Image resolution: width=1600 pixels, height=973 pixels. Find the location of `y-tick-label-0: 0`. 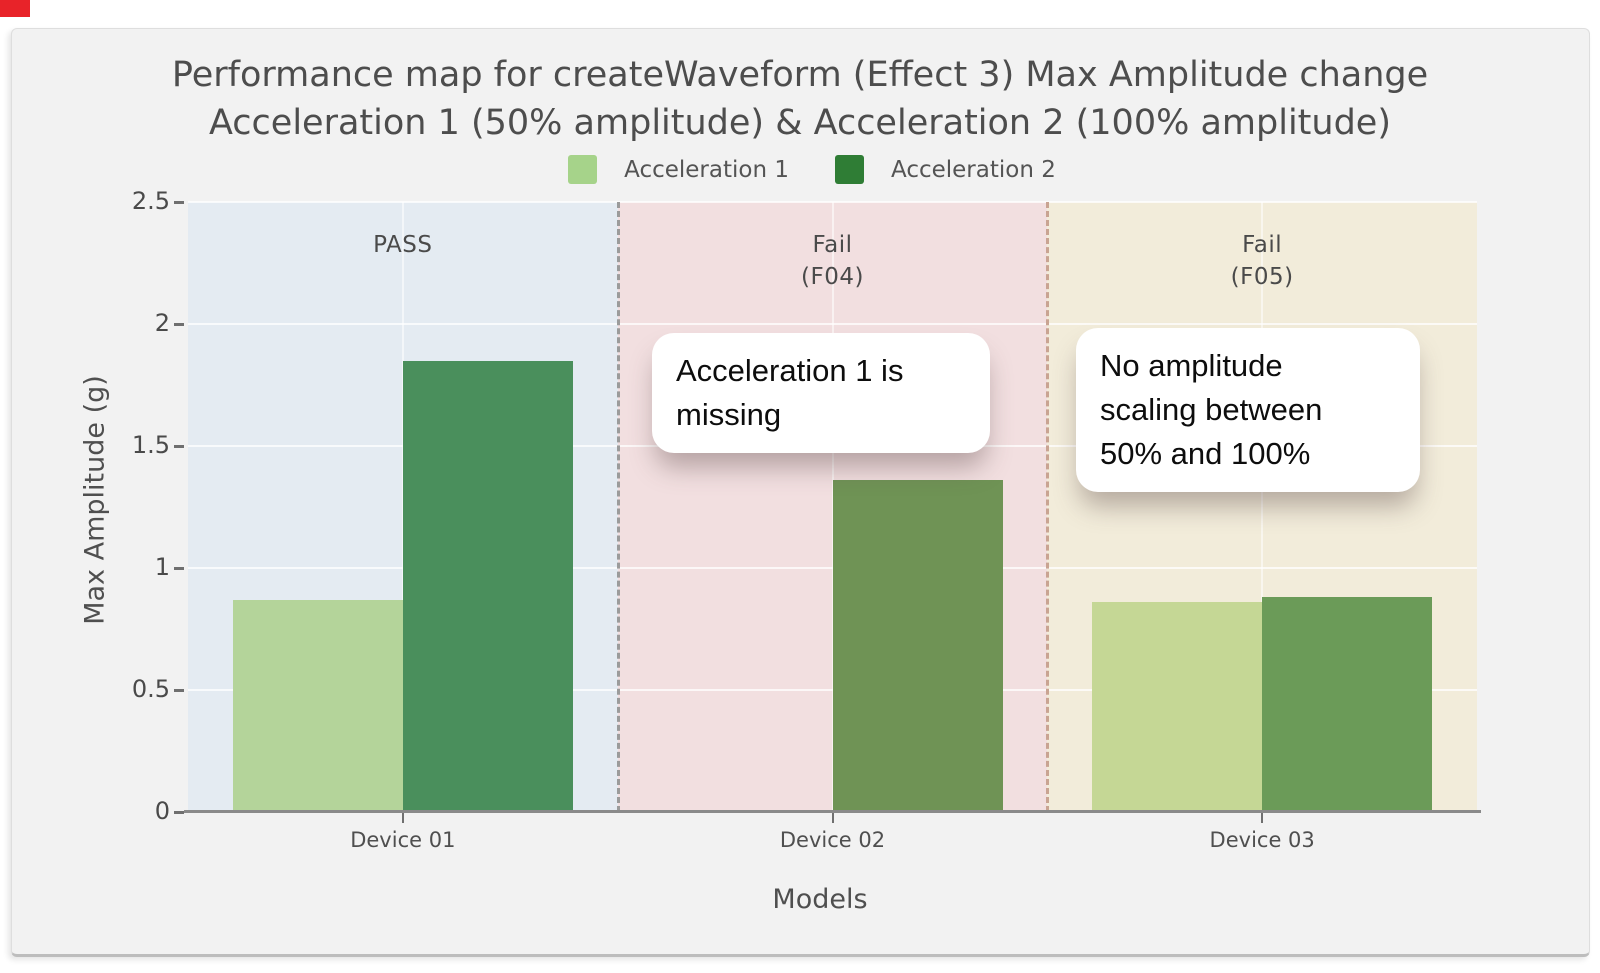

y-tick-label-0: 0 is located at coordinates (162, 811).